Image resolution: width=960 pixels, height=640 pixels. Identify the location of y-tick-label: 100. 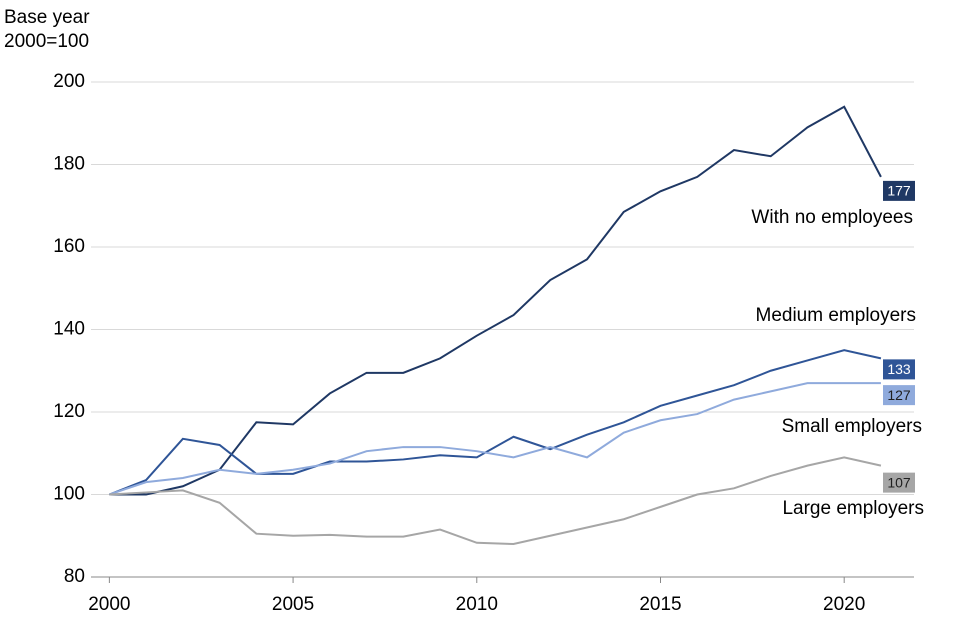
(69, 494).